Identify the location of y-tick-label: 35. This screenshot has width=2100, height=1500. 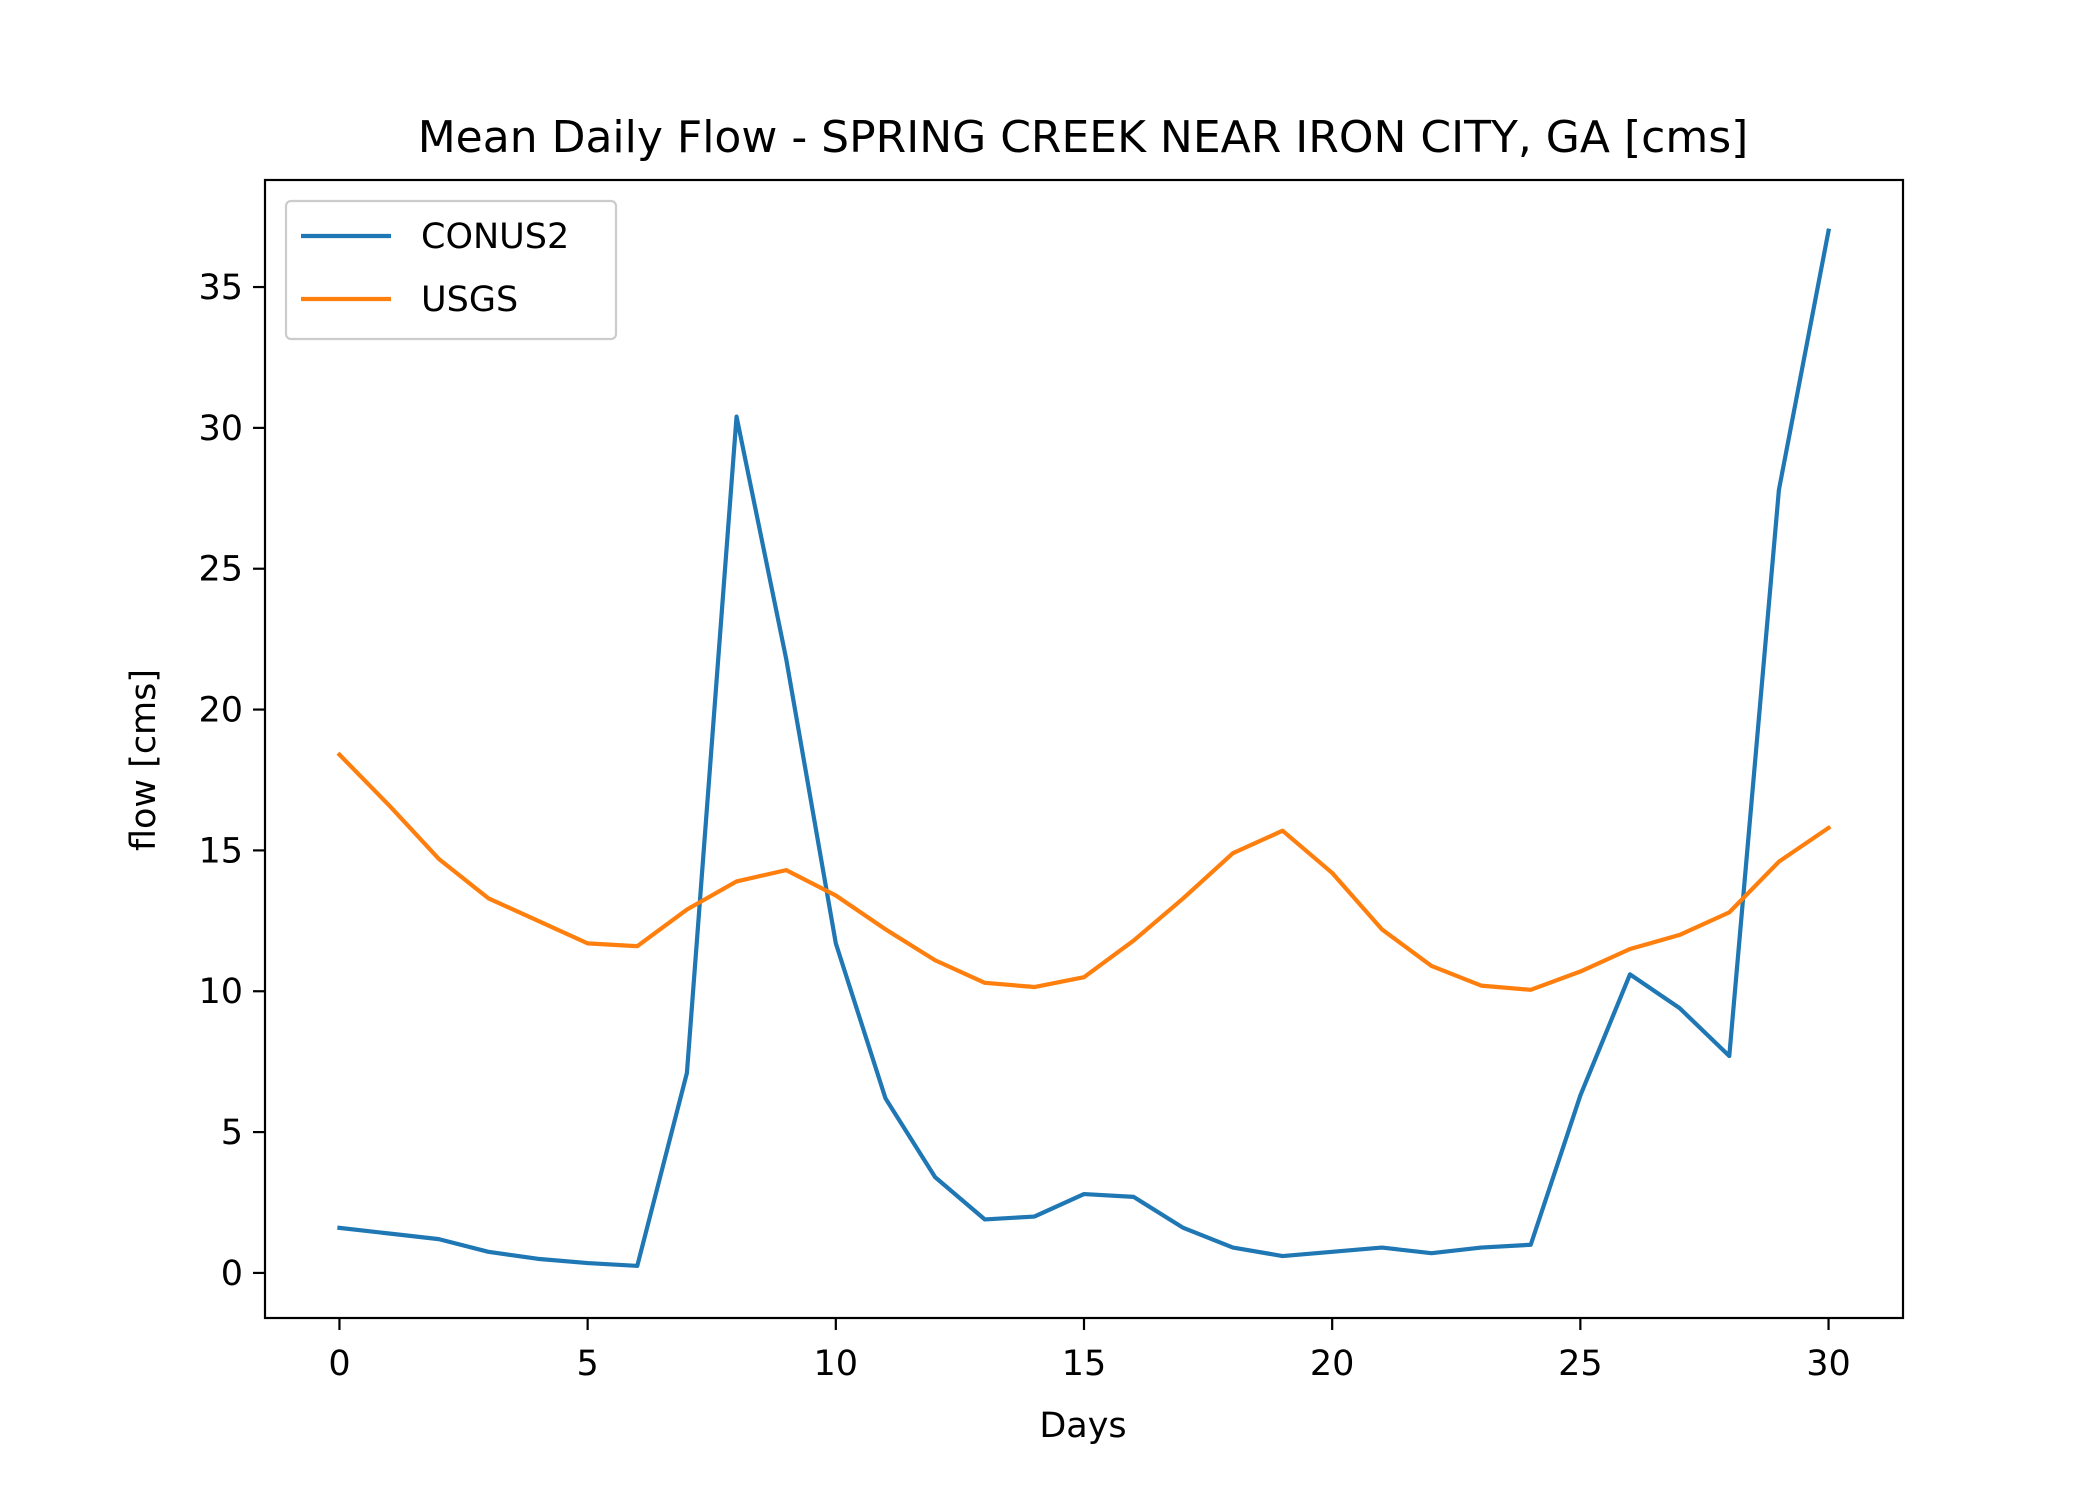
(220, 288).